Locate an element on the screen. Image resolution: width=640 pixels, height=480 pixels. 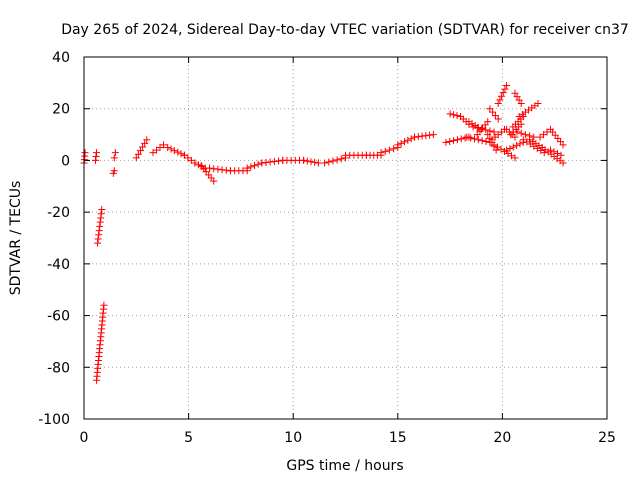
x-tick-labels: 0 5 10 15 20 25 is located at coordinates (348, 438).